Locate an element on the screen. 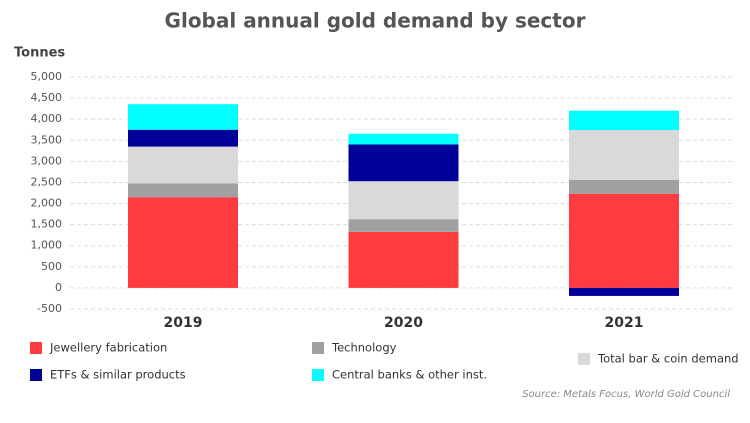 The height and width of the screenshot is (423, 750). y-tick-label: 5,000 is located at coordinates (47, 76).